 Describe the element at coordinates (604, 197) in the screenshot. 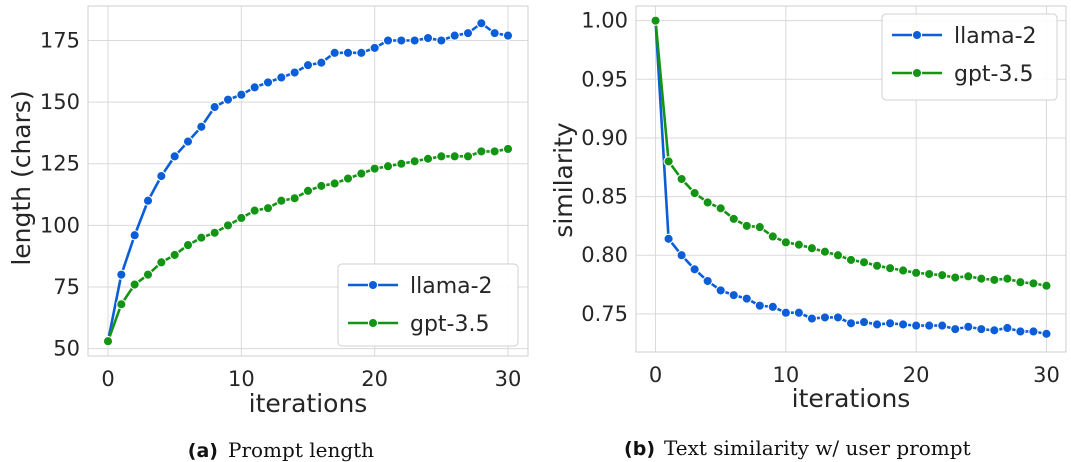

I see `y-tick-label: 0.85` at that location.